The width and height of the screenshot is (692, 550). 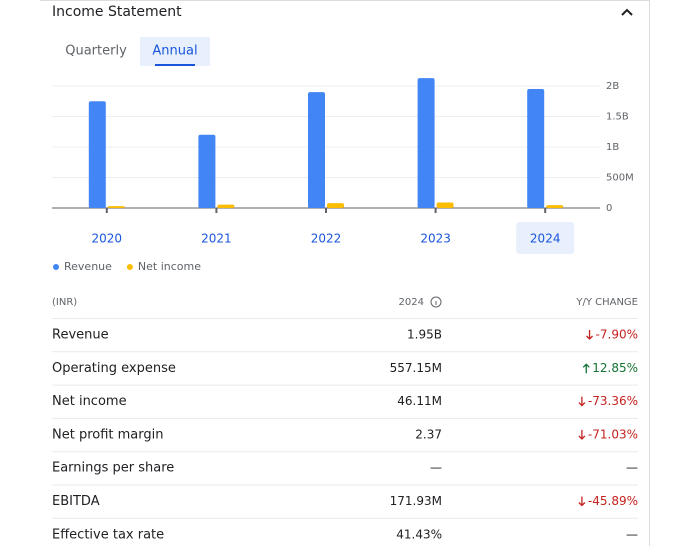 I want to click on row-name: Effective tax rate, so click(x=108, y=534).